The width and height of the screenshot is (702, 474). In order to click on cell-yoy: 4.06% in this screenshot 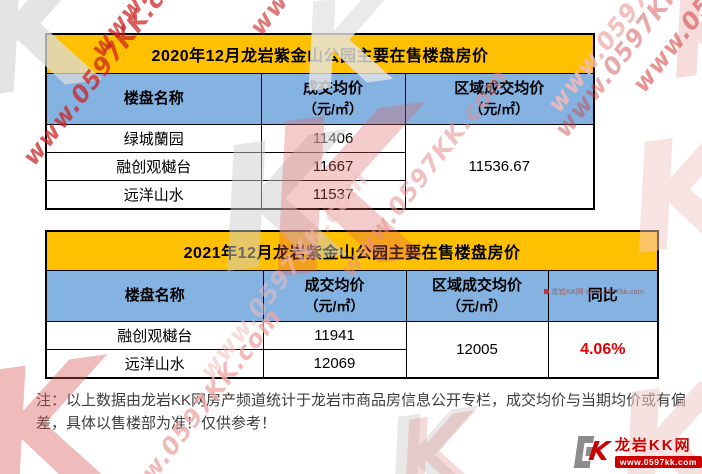, I will do `click(603, 350)`.